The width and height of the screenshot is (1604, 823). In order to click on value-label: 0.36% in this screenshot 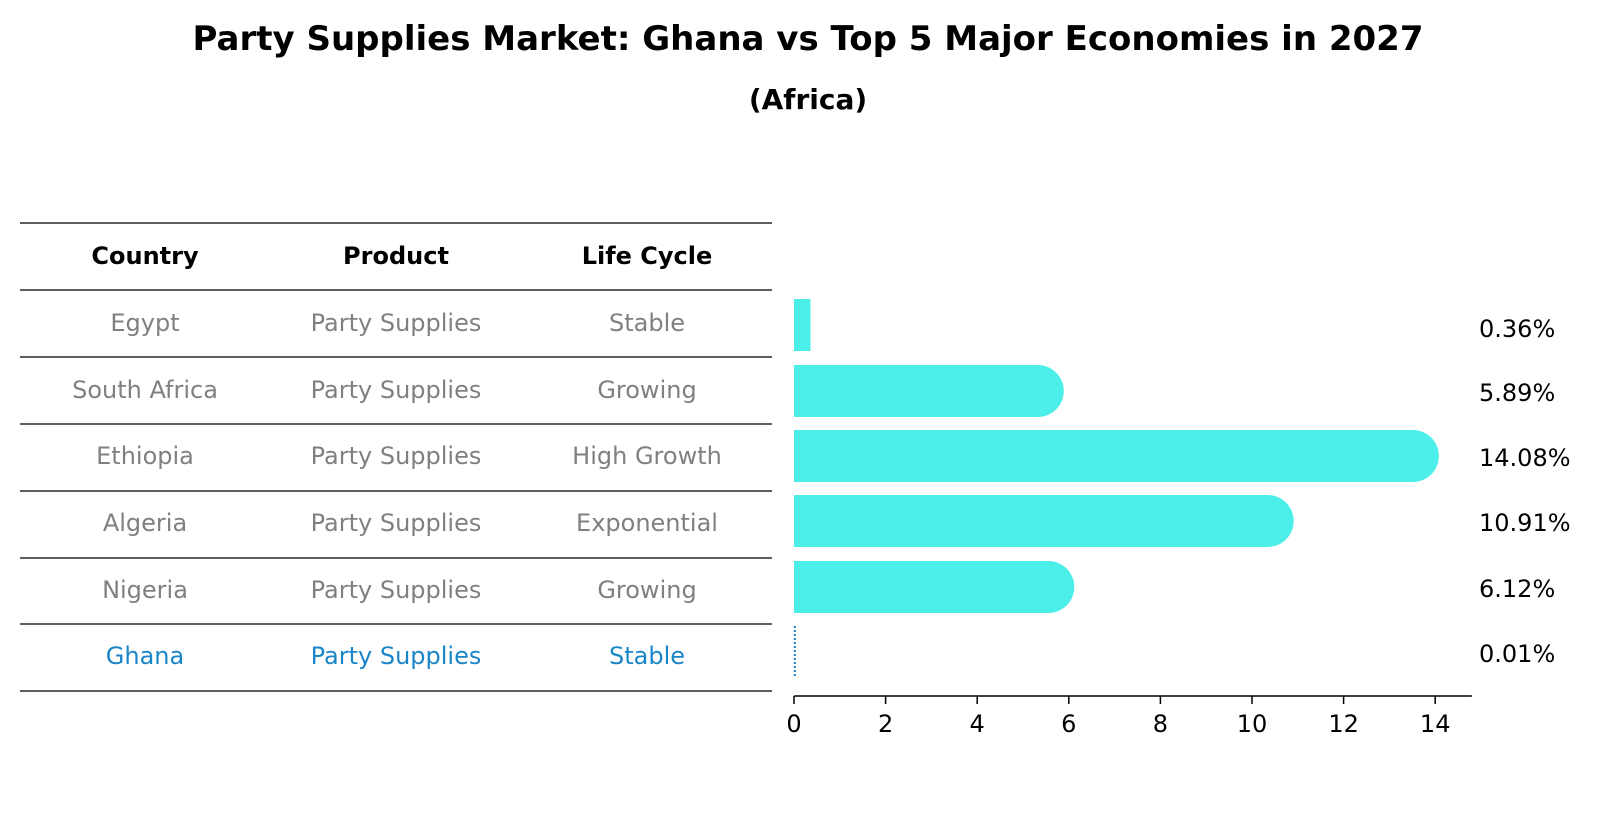, I will do `click(1517, 329)`.